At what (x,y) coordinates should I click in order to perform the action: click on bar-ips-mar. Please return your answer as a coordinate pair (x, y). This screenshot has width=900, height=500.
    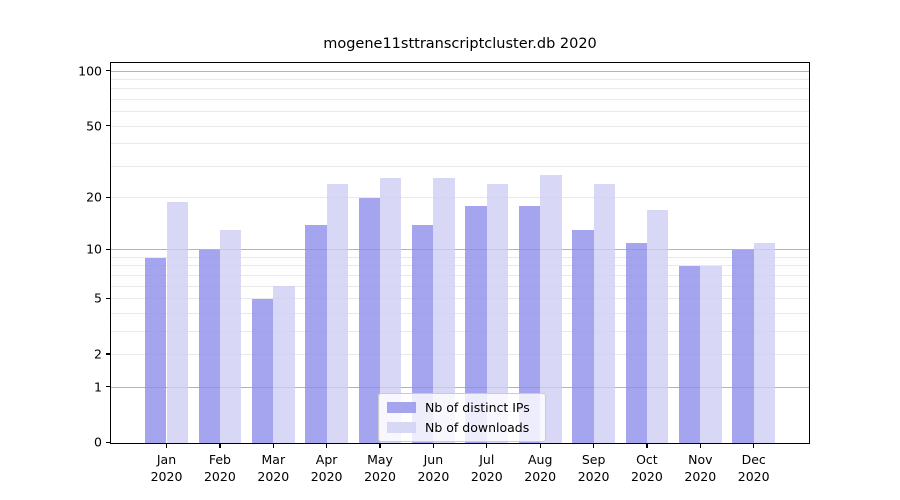
    Looking at the image, I should click on (262, 370).